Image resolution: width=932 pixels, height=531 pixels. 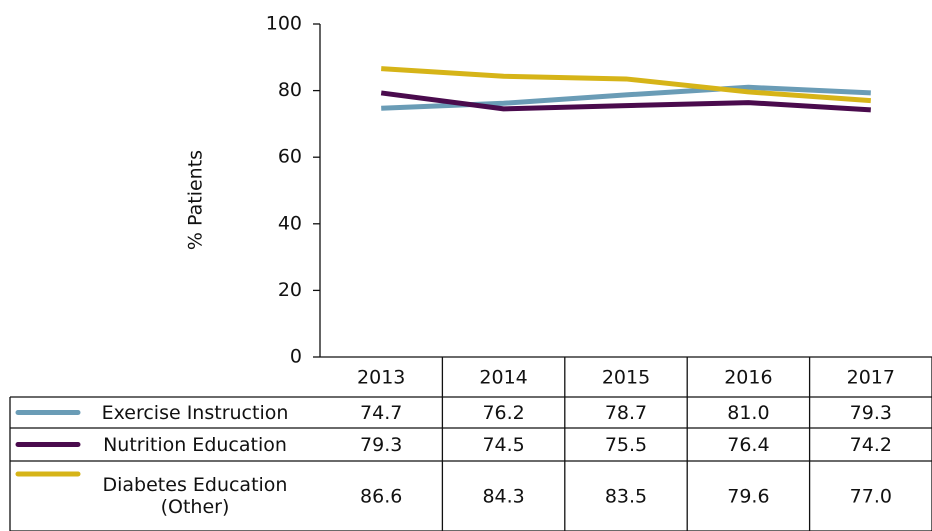 What do you see at coordinates (503, 378) in the screenshot?
I see `x-tick-label: 2014` at bounding box center [503, 378].